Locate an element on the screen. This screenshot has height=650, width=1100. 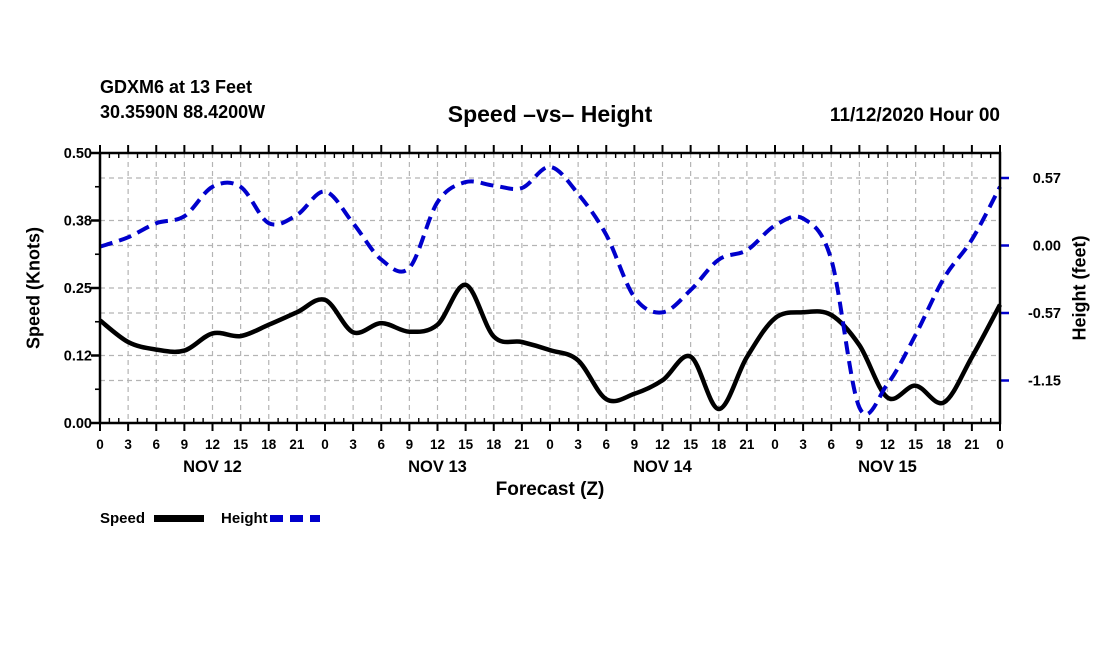
svg-text: NOV 13 is located at coordinates (437, 467).